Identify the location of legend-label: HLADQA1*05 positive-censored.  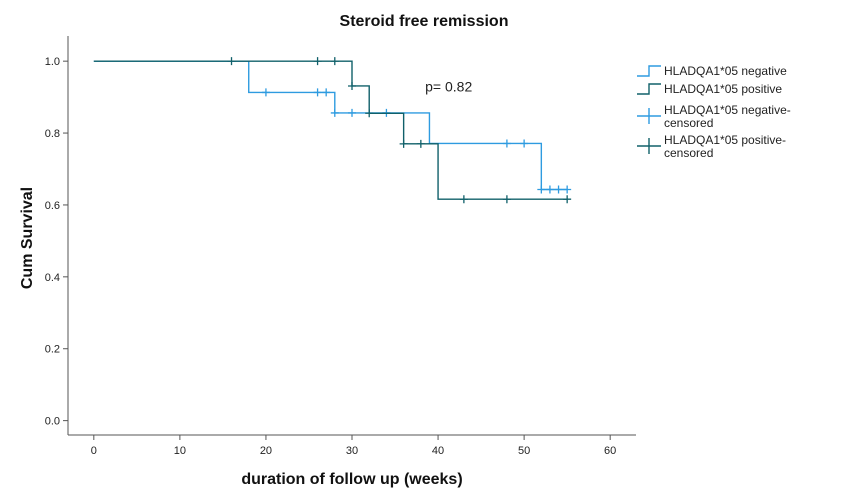
(725, 146).